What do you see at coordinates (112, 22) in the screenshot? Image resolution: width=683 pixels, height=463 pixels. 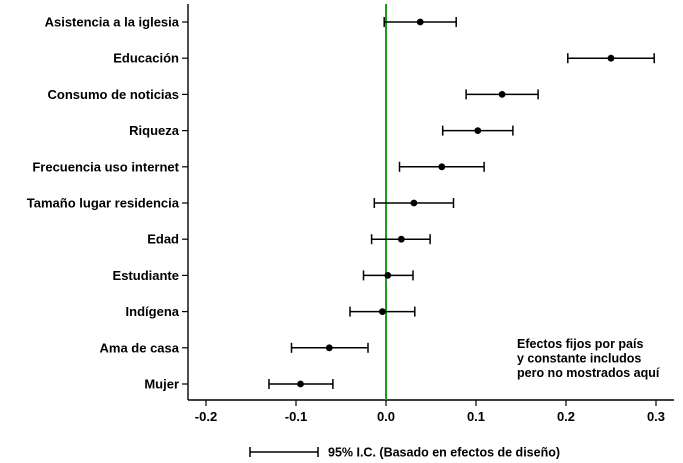 I see `category-label: Asistencia a la iglesia` at bounding box center [112, 22].